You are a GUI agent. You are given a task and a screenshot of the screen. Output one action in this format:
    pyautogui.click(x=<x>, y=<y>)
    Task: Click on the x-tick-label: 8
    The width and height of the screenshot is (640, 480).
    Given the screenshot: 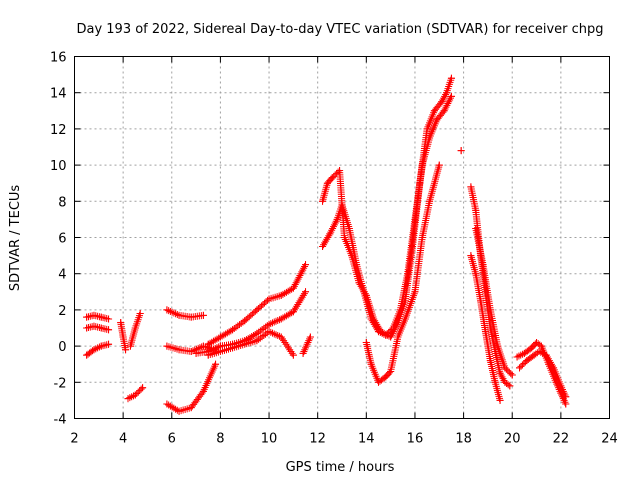 What is the action you would take?
    pyautogui.click(x=220, y=439)
    